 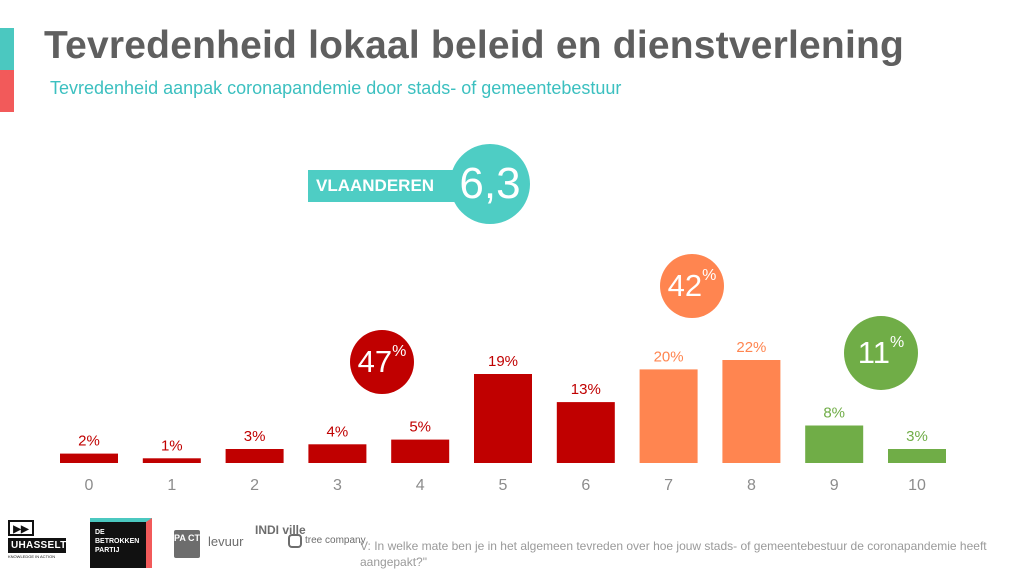 What do you see at coordinates (751, 485) in the screenshot?
I see `x-tick-label: 8` at bounding box center [751, 485].